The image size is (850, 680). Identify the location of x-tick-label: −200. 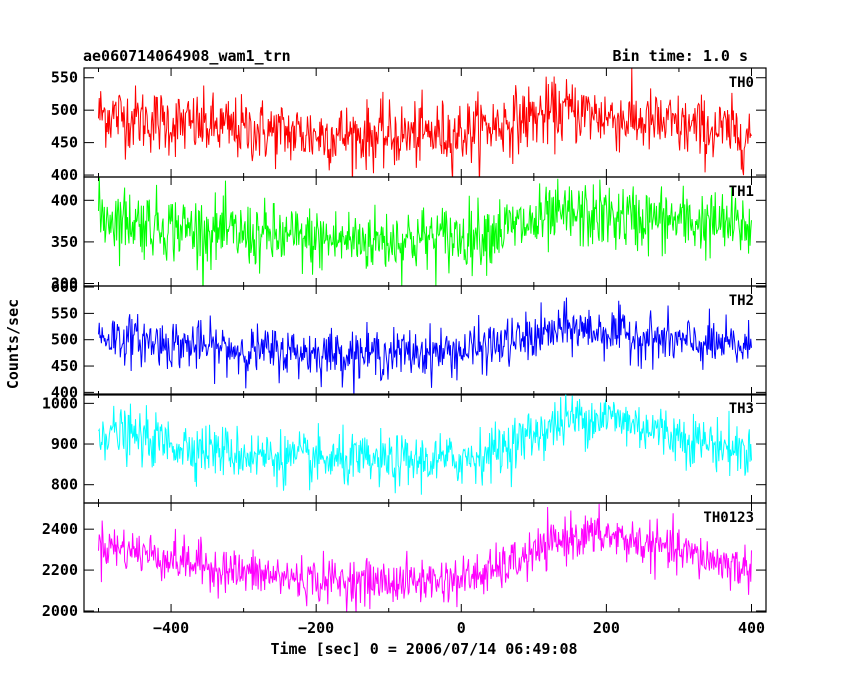
(316, 628).